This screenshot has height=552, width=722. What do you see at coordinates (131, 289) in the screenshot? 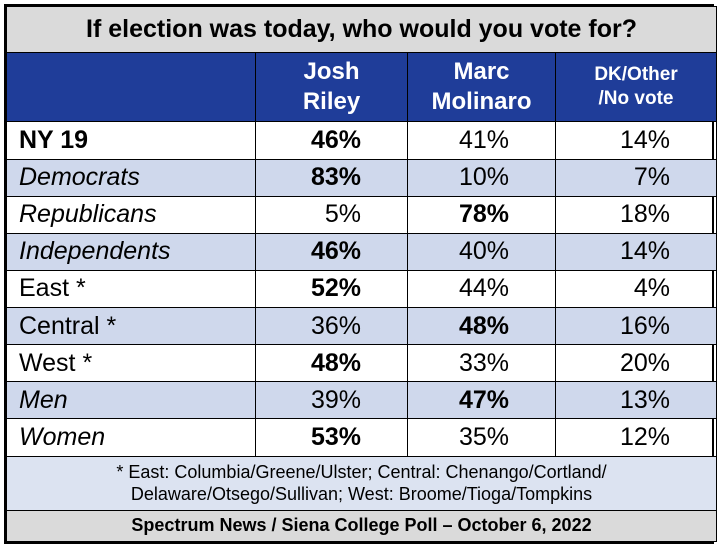
I see `row-label: East *` at bounding box center [131, 289].